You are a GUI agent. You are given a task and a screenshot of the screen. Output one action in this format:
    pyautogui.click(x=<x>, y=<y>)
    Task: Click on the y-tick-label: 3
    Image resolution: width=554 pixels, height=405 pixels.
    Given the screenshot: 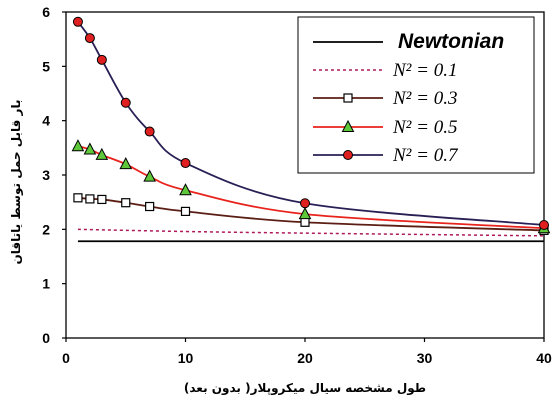 What is the action you would take?
    pyautogui.click(x=46, y=175)
    